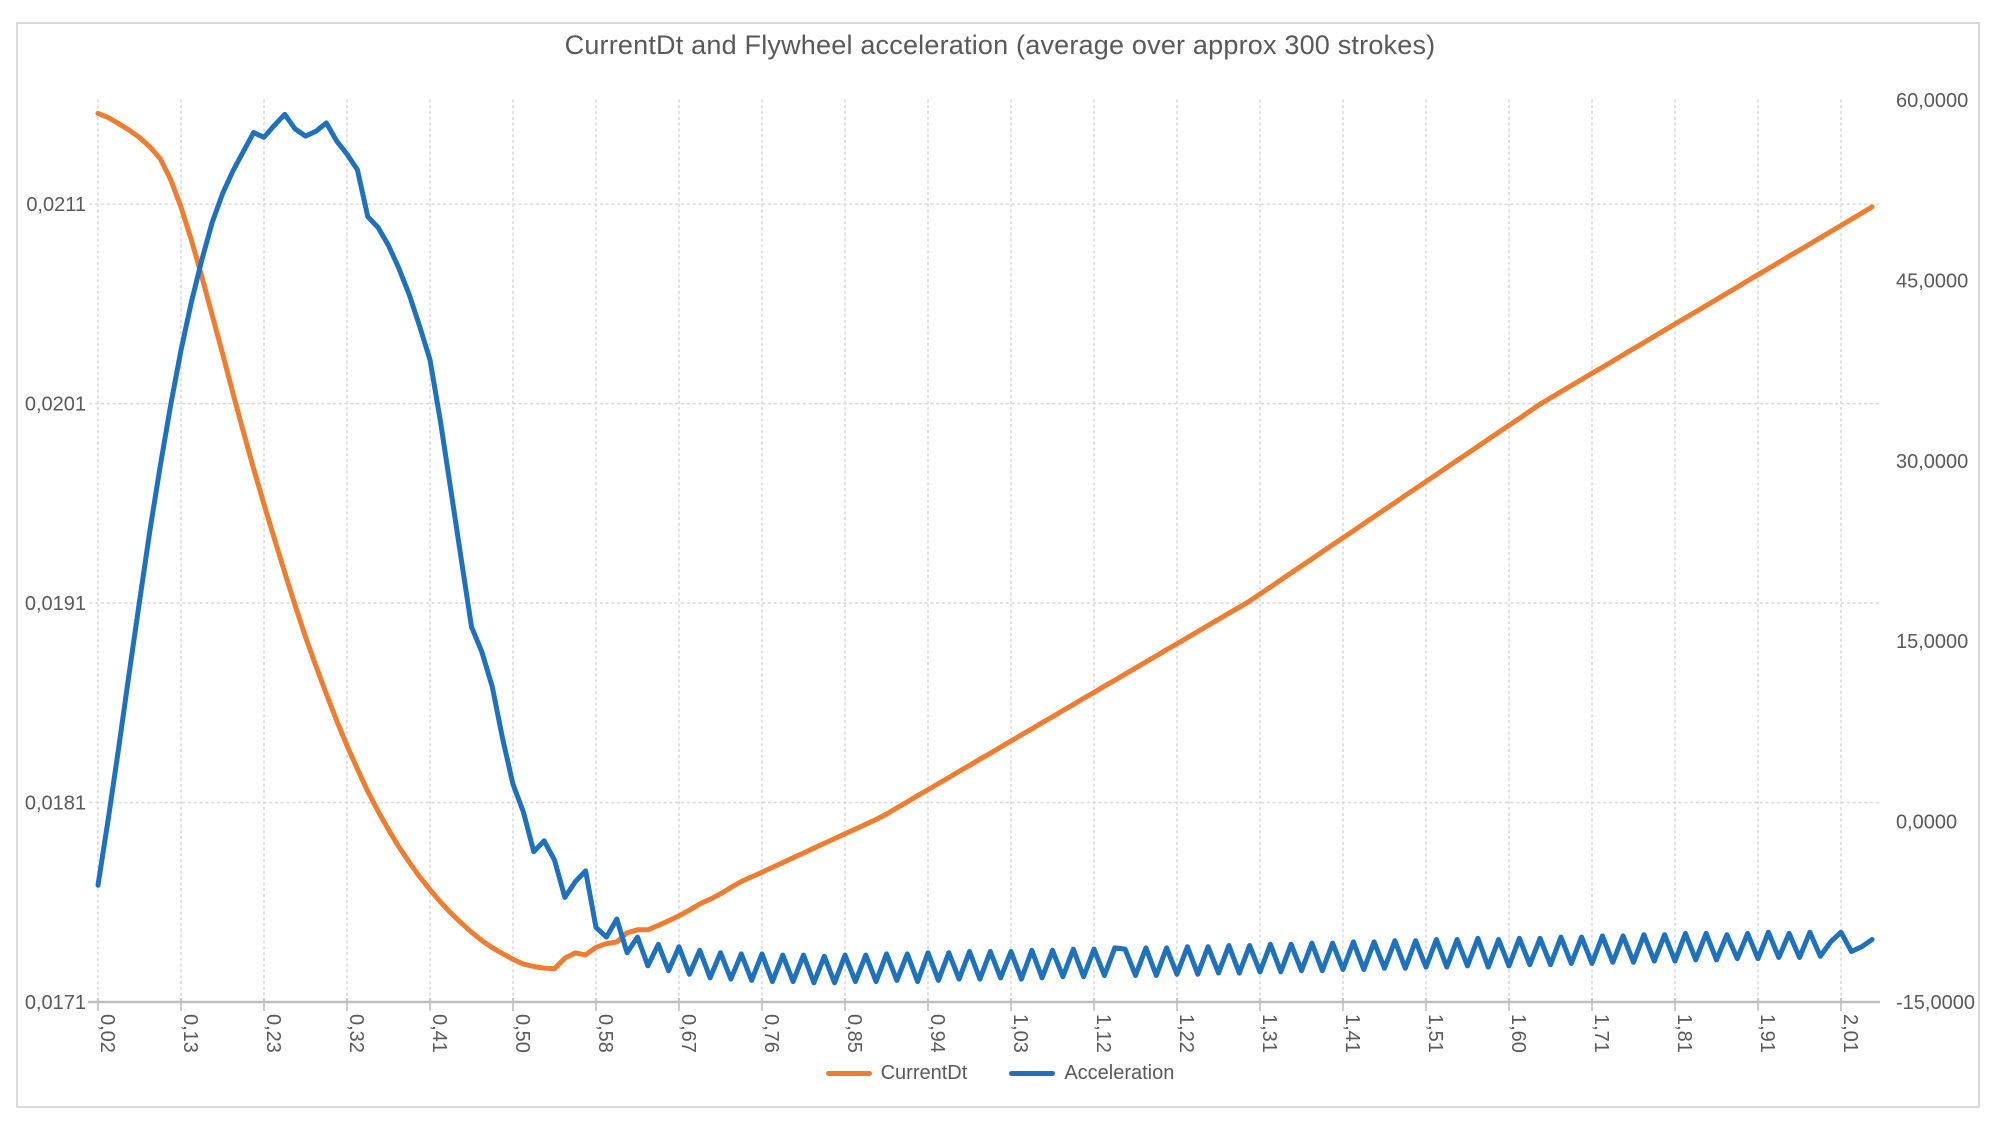  Describe the element at coordinates (924, 1073) in the screenshot. I see `legend-label-currentdt: CurrentDt` at that location.